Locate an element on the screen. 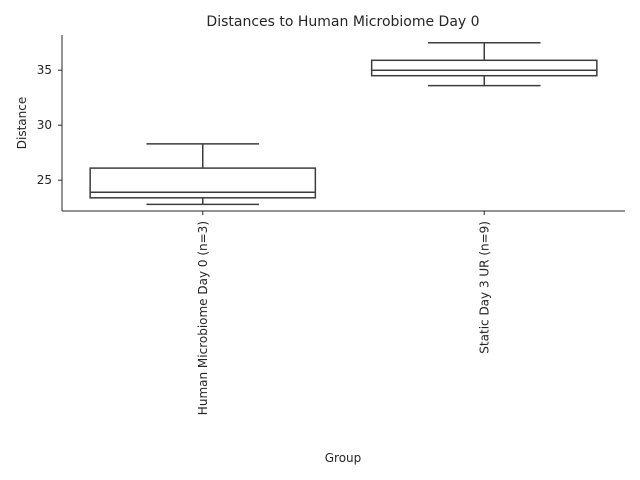 This screenshot has width=640, height=480. y-tick-label: 30 is located at coordinates (44, 125).